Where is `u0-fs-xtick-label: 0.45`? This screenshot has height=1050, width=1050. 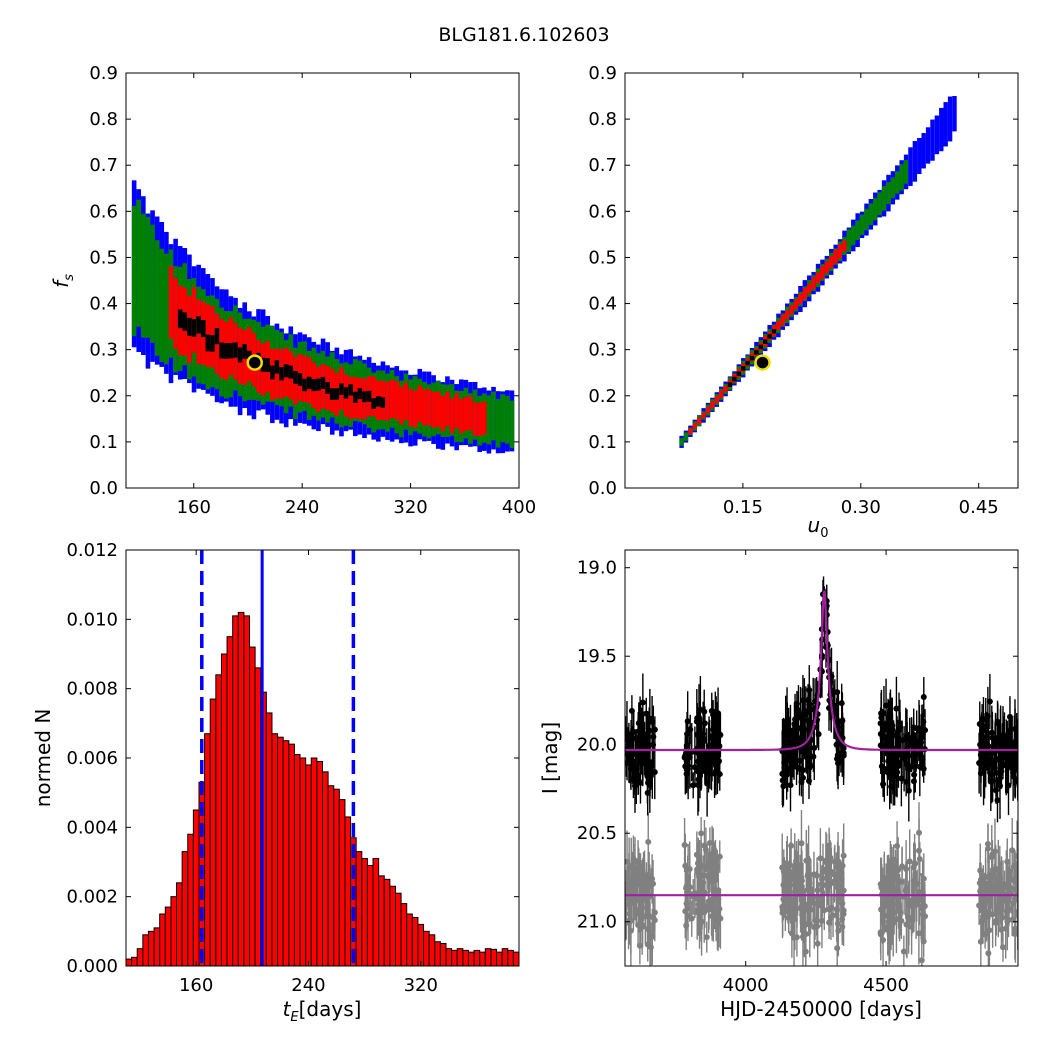
u0-fs-xtick-label: 0.45 is located at coordinates (979, 507).